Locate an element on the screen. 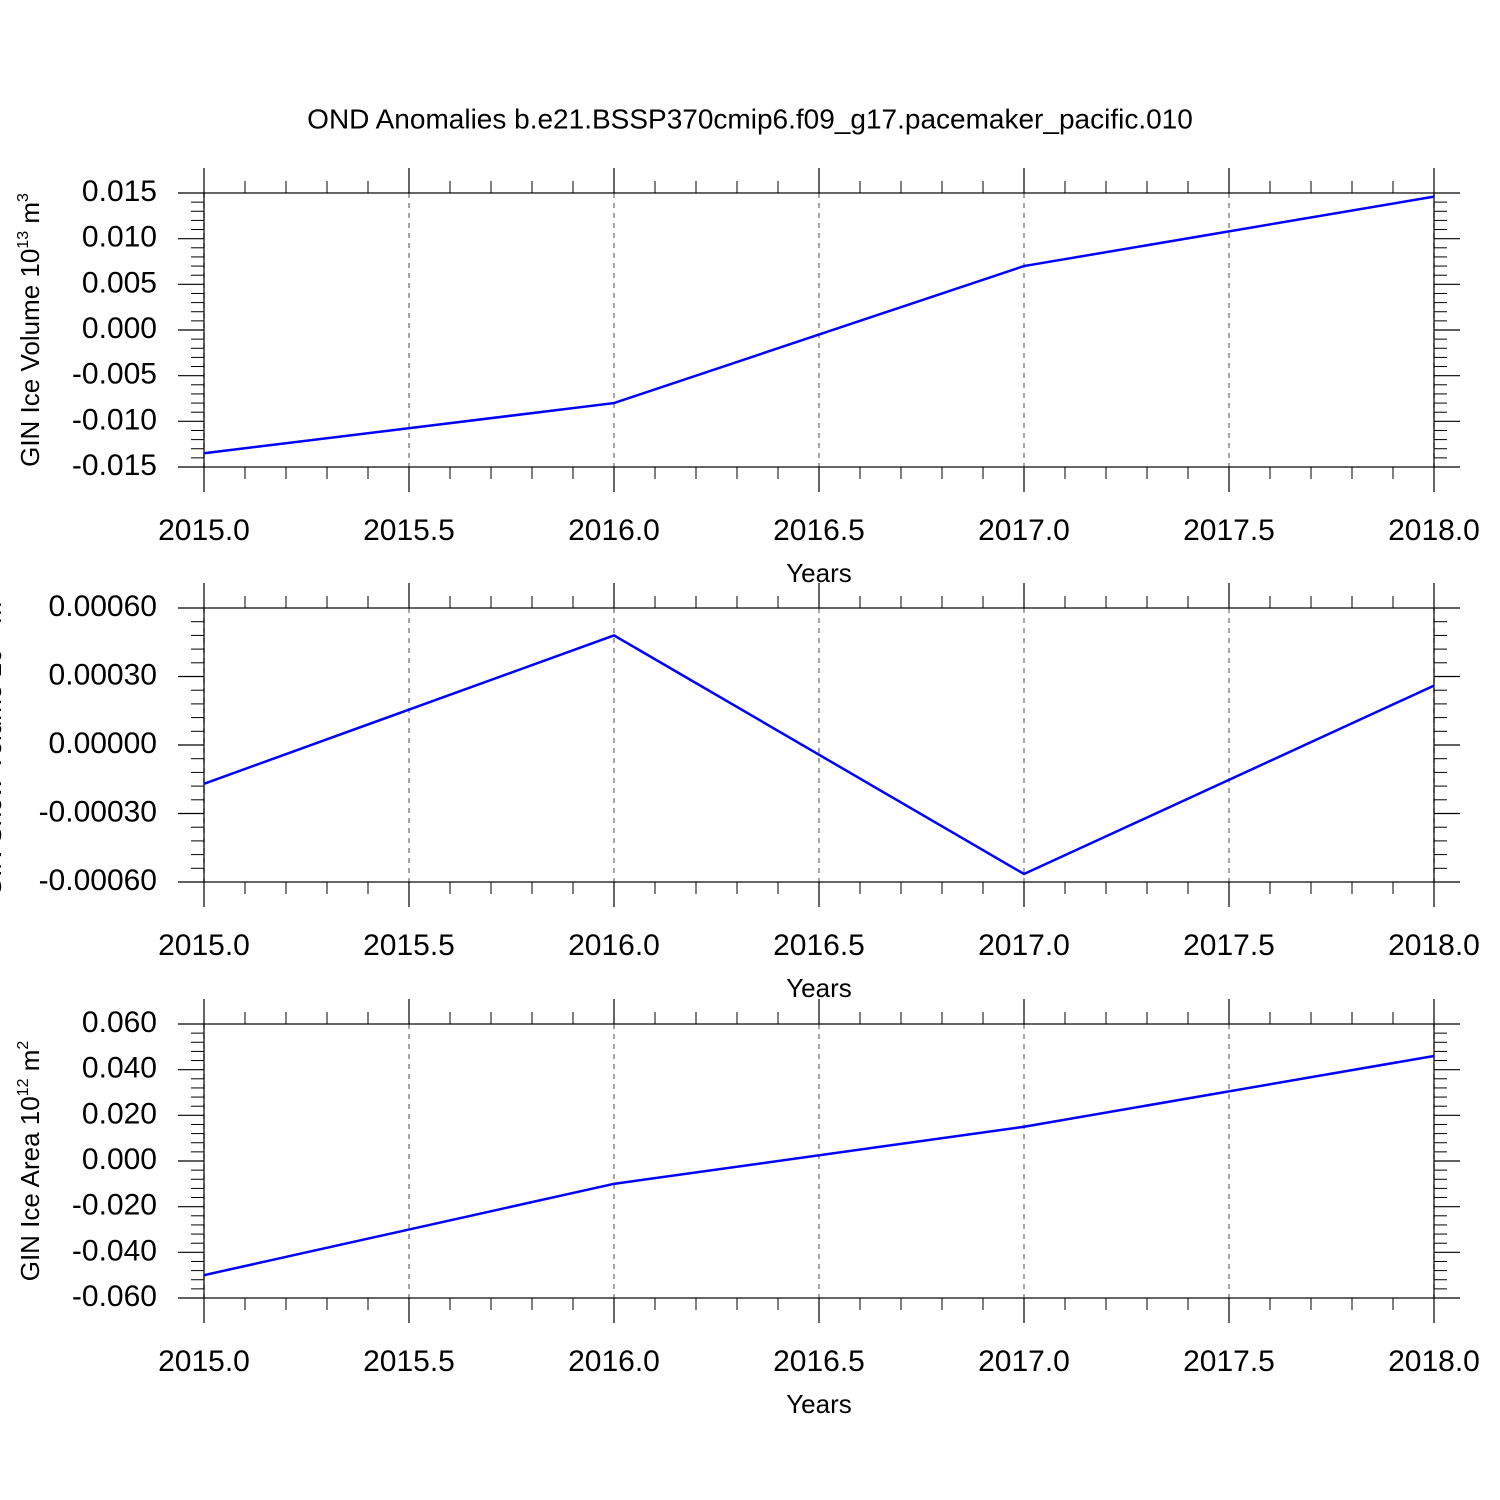  y-axis-label-part: 2 is located at coordinates (23, 1045).